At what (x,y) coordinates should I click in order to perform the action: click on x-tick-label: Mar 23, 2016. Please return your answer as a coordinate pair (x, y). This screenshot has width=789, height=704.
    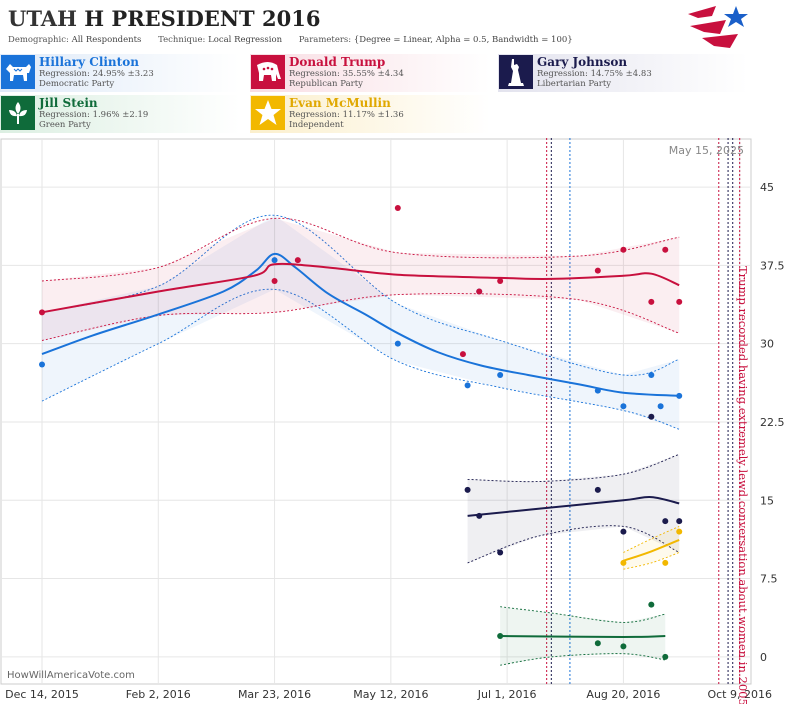
    Looking at the image, I should click on (274, 694).